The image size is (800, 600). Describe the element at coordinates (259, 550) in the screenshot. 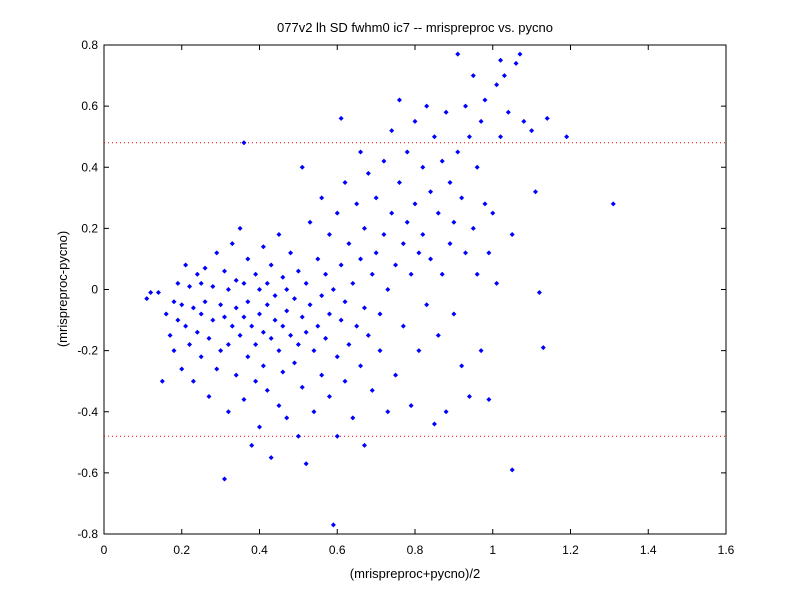

I see `x-tick-label: 0.4` at that location.